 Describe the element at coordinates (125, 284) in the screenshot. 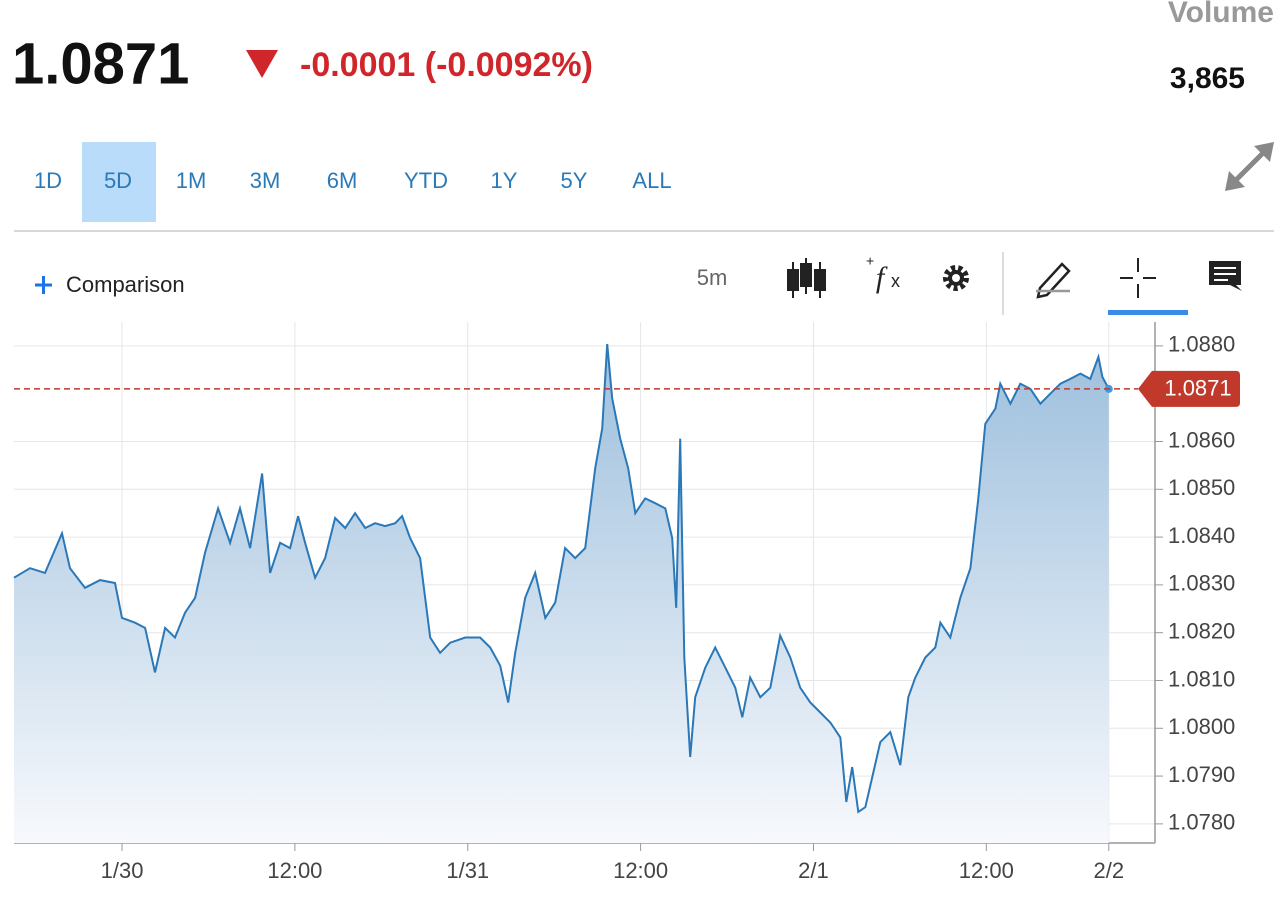

I see `comparison-label: Comparison` at that location.